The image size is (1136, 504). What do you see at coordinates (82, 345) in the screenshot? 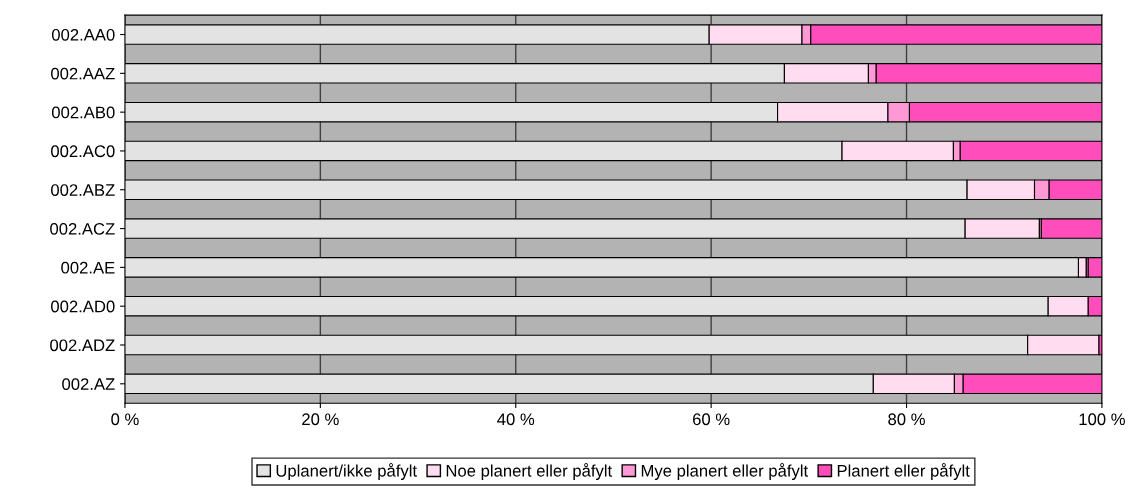
I see `y-tick-label: 002.ADZ` at bounding box center [82, 345].